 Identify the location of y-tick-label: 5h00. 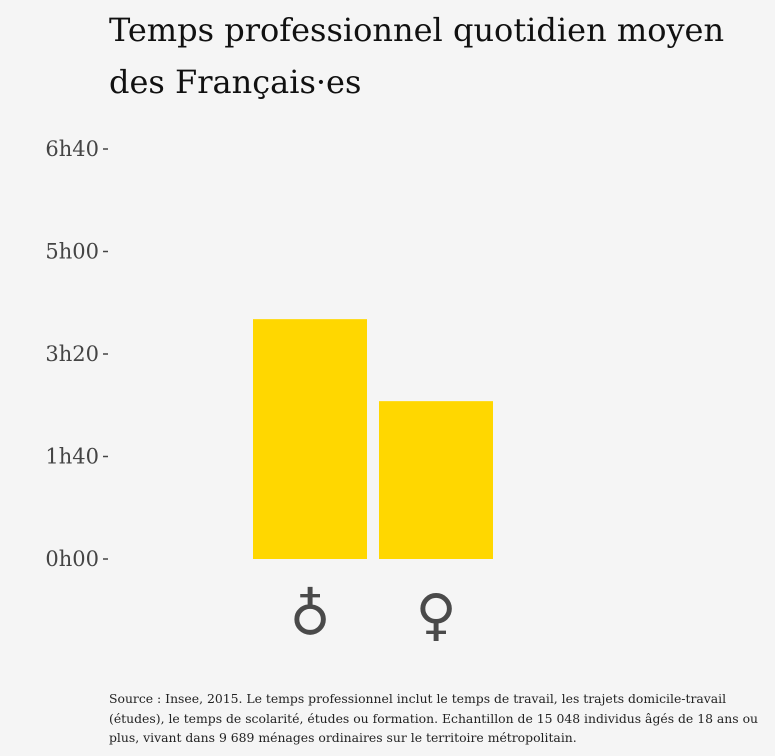
(72, 252).